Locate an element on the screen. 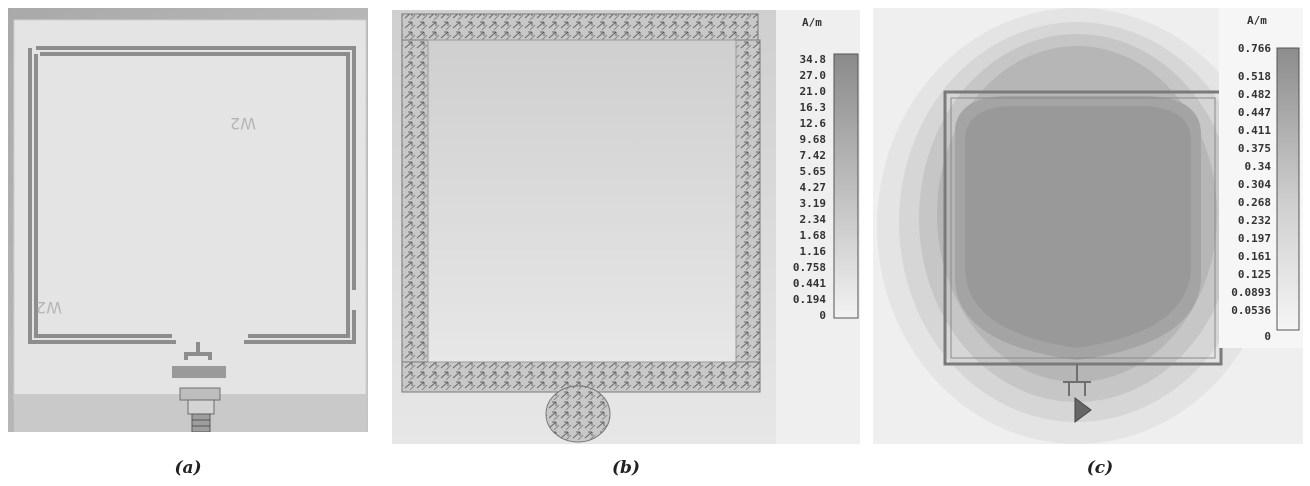  scale-tick: 2.34 is located at coordinates (813, 219).